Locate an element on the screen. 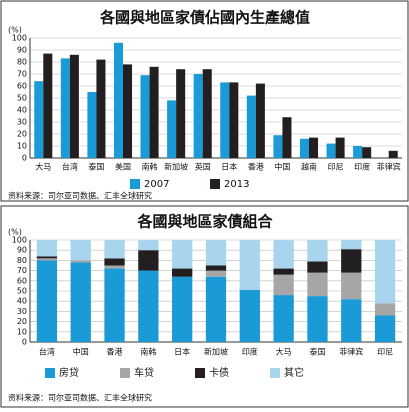  chart-title: 各國與地區家債組合 is located at coordinates (204, 222).